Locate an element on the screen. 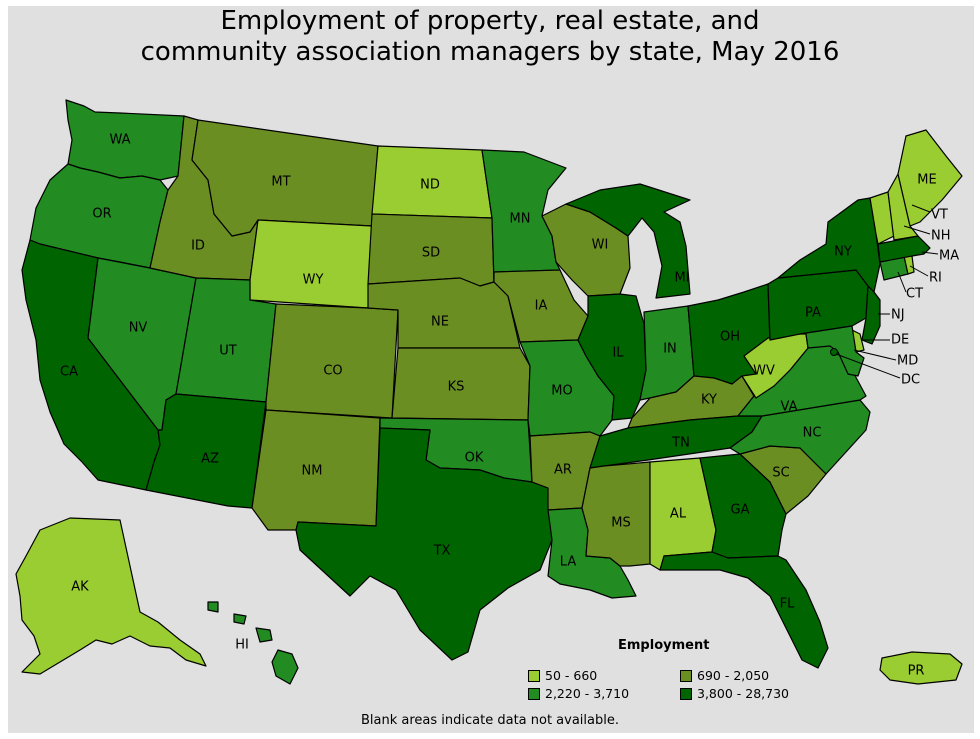  label-ut: UT is located at coordinates (228, 351).